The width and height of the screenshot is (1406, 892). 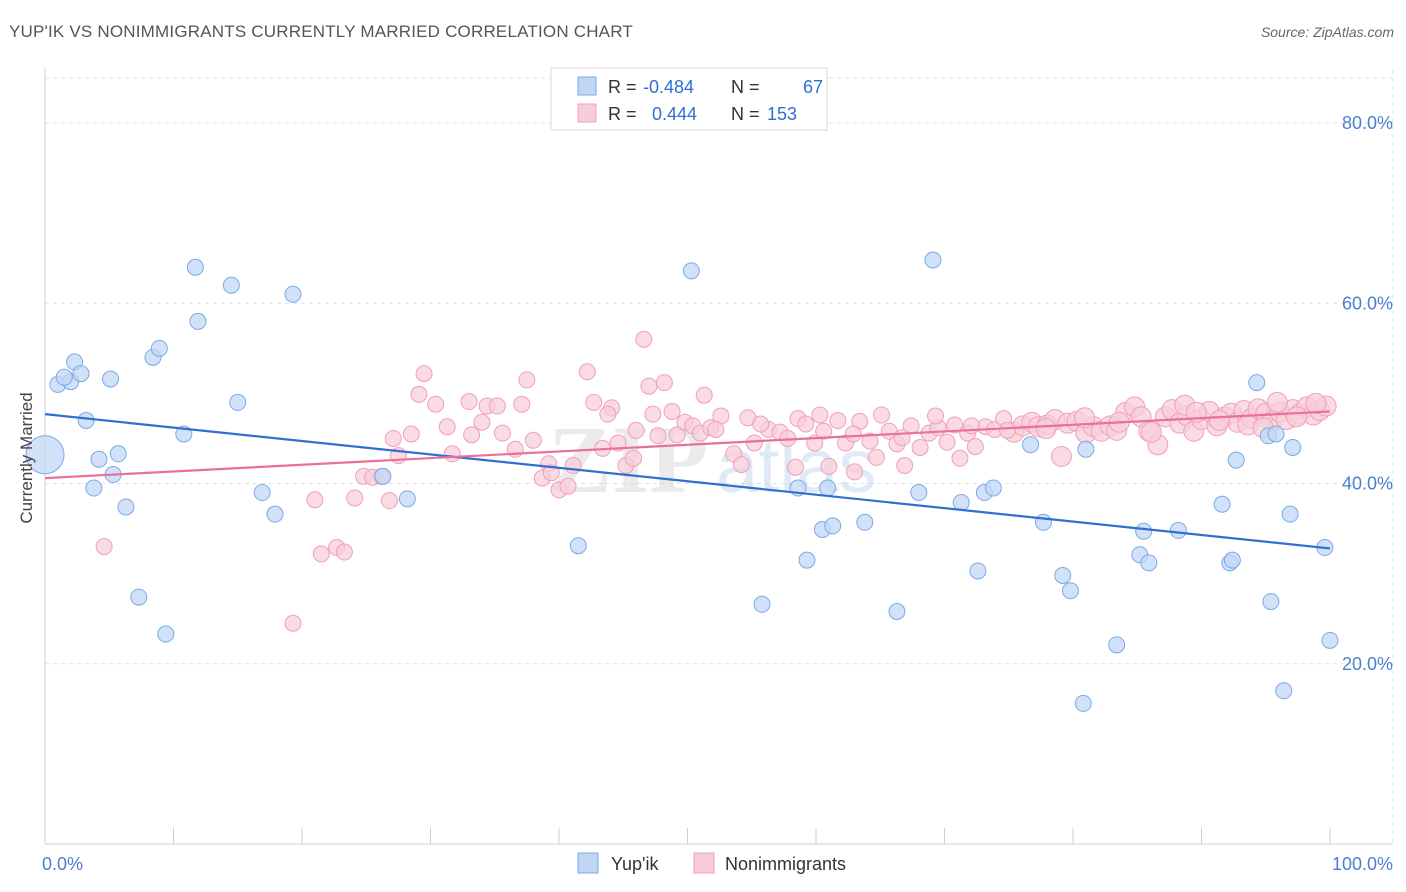 I want to click on yupik-trend-line, so click(x=687, y=481).